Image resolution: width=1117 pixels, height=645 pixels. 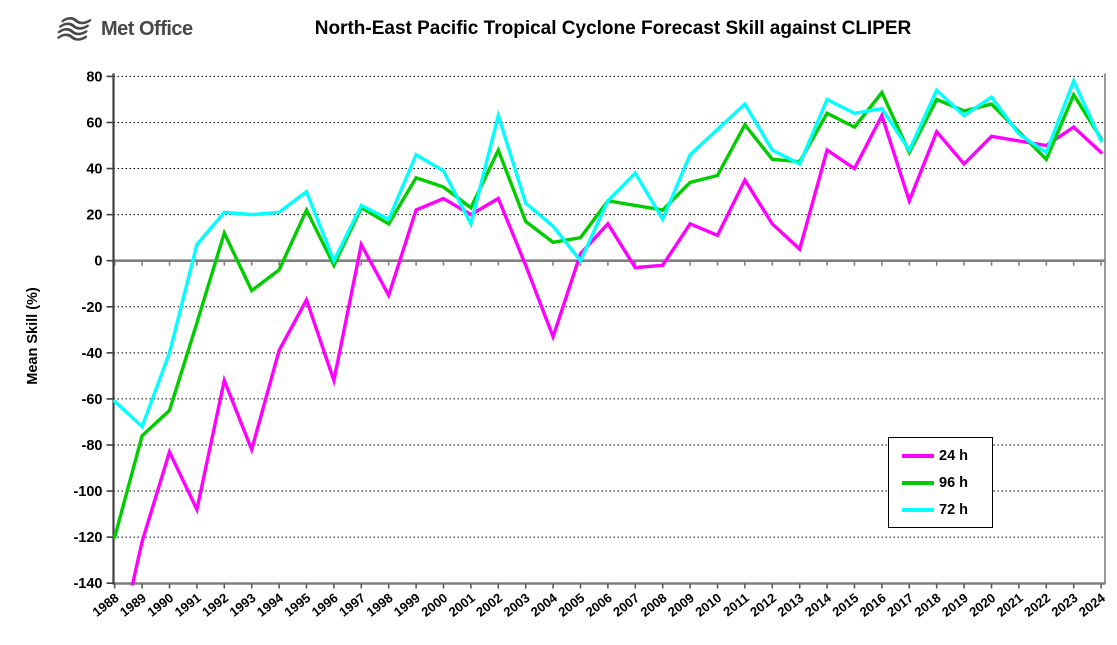 I want to click on x-tick-label-year: 2006, so click(x=599, y=605).